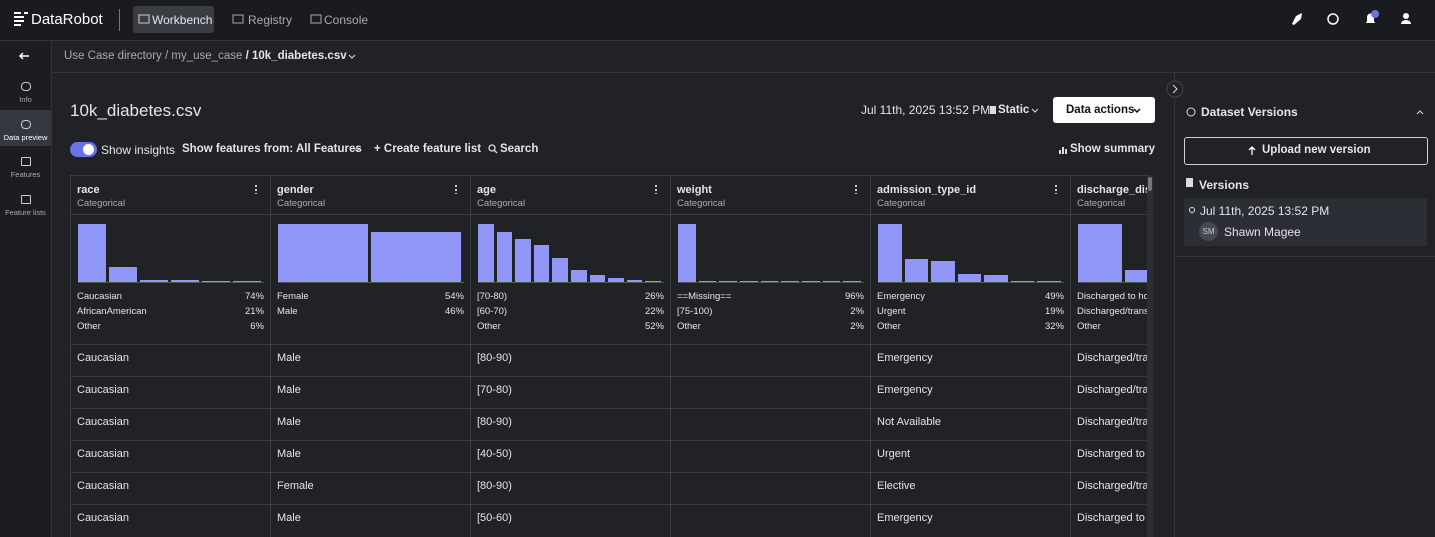 This screenshot has height=537, width=1435. What do you see at coordinates (1100, 110) in the screenshot?
I see `actions-label: Data actions` at bounding box center [1100, 110].